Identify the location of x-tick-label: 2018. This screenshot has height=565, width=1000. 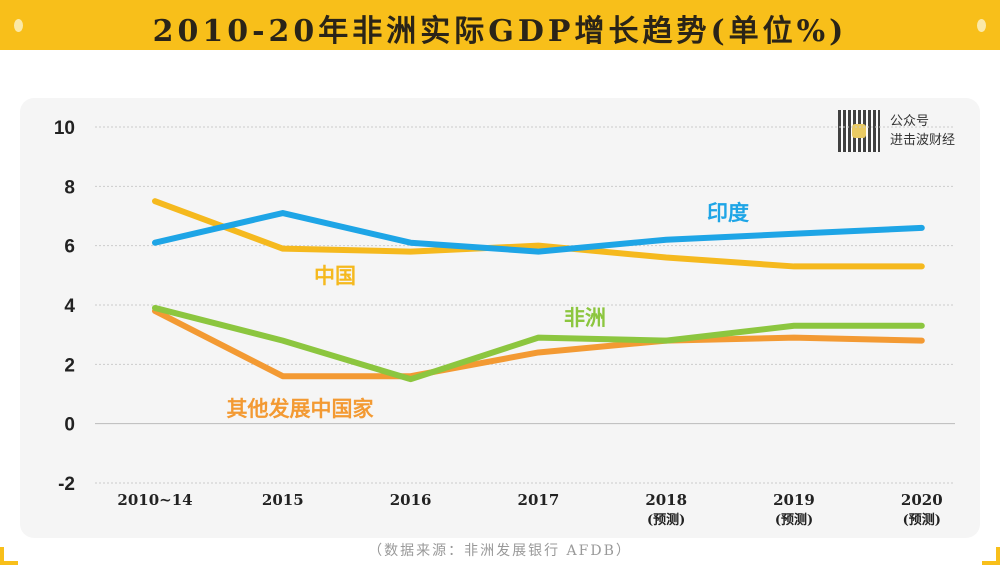
(666, 500).